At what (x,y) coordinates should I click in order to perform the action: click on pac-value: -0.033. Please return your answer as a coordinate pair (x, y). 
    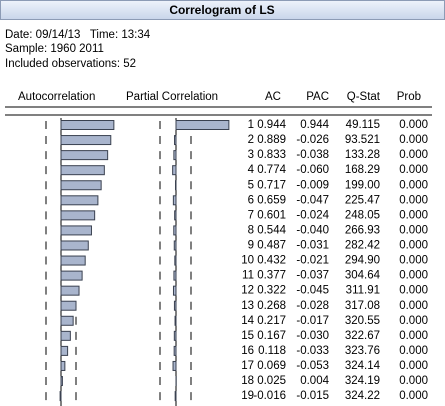
    Looking at the image, I should click on (312, 351).